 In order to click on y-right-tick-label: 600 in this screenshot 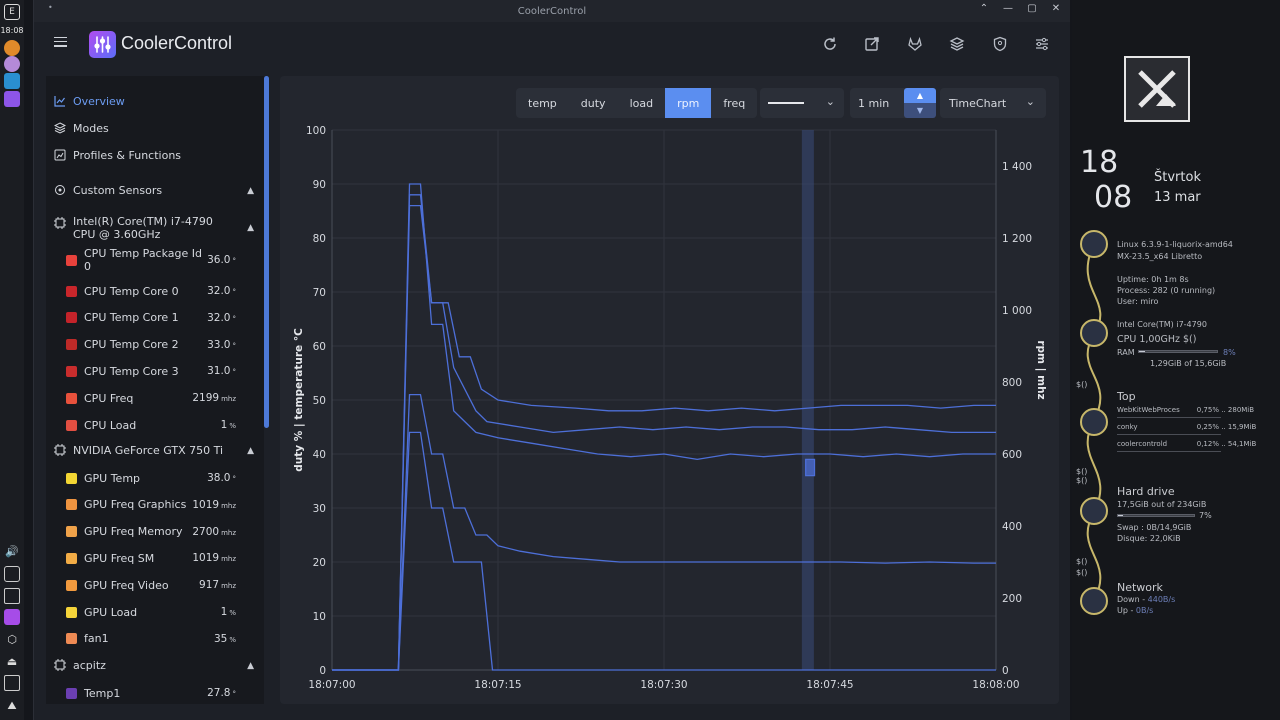, I will do `click(1012, 455)`.